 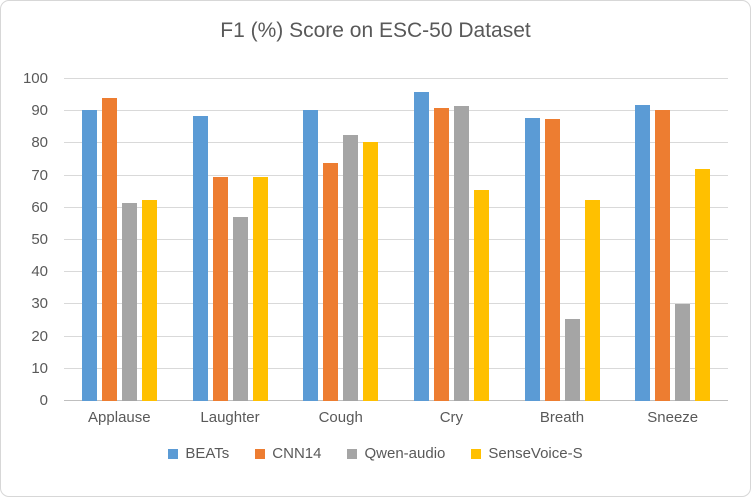 What do you see at coordinates (230, 417) in the screenshot?
I see `x-category-label-laughter: Laughter` at bounding box center [230, 417].